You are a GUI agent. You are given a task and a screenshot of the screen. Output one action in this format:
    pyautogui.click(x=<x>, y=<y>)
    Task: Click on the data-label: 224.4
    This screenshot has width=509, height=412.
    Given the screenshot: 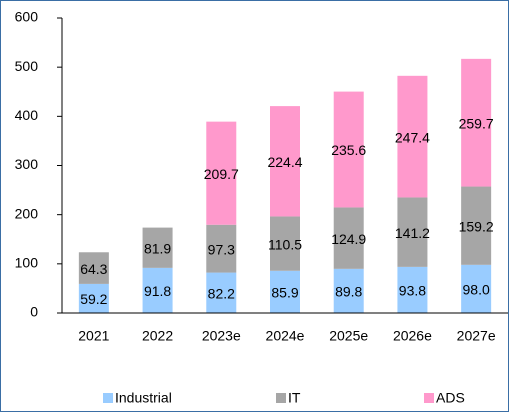 What is the action you would take?
    pyautogui.click(x=284, y=162)
    